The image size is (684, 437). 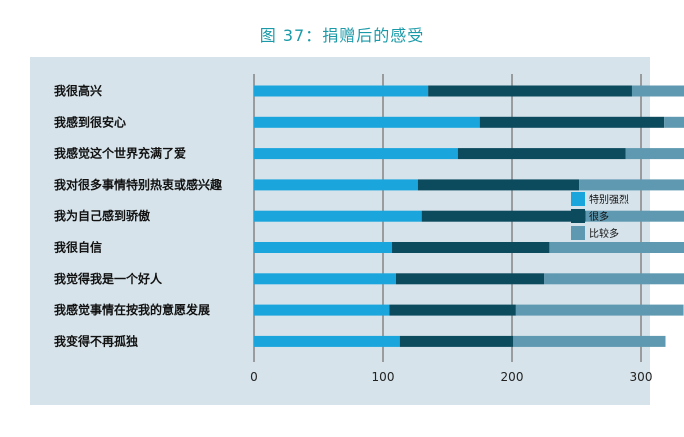 What do you see at coordinates (512, 377) in the screenshot?
I see `x-tick-label: 200` at bounding box center [512, 377].